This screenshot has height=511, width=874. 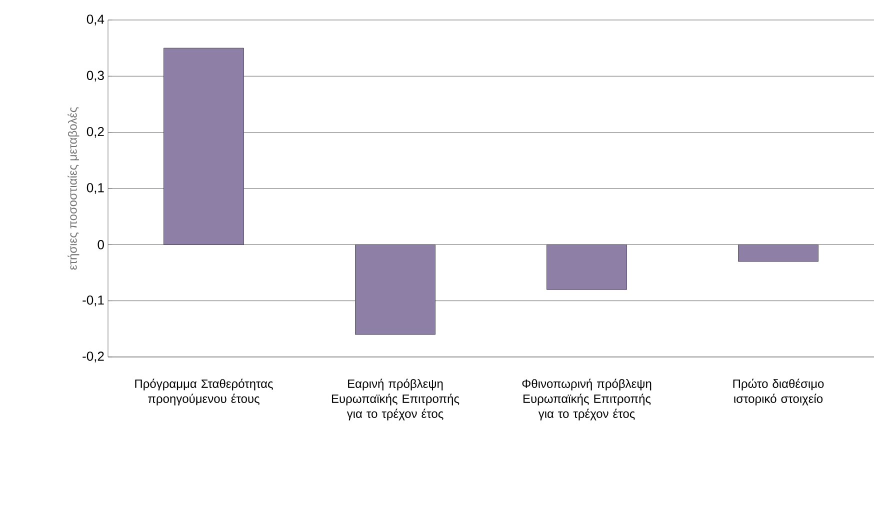 I want to click on y-tick-label: 0,3, so click(x=95, y=76).